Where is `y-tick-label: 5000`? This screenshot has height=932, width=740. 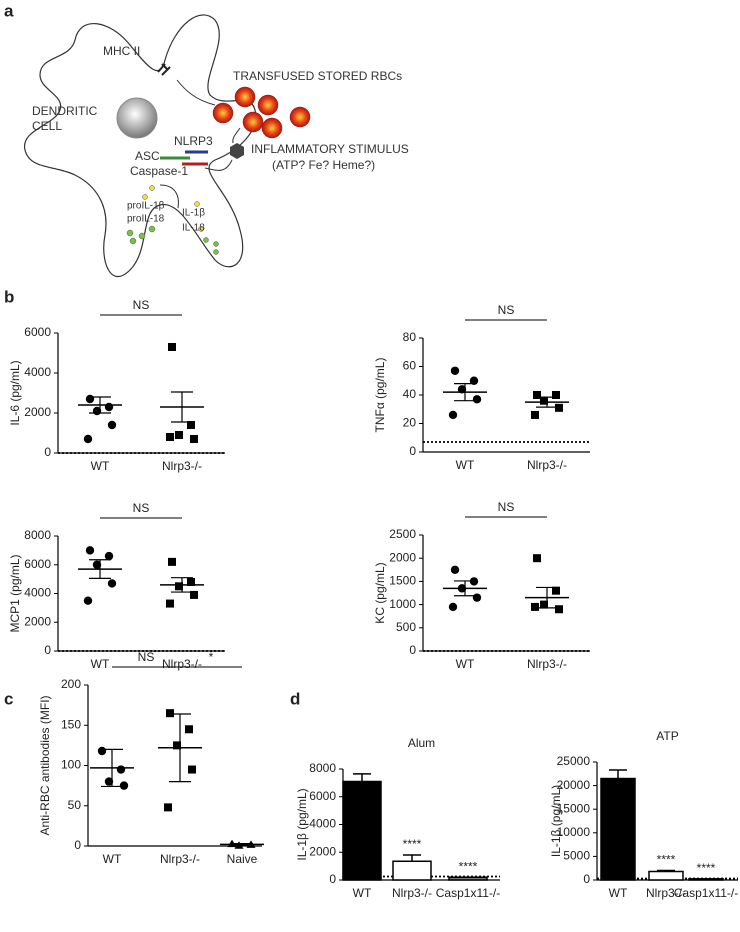 y-tick-label: 5000 is located at coordinates (576, 856).